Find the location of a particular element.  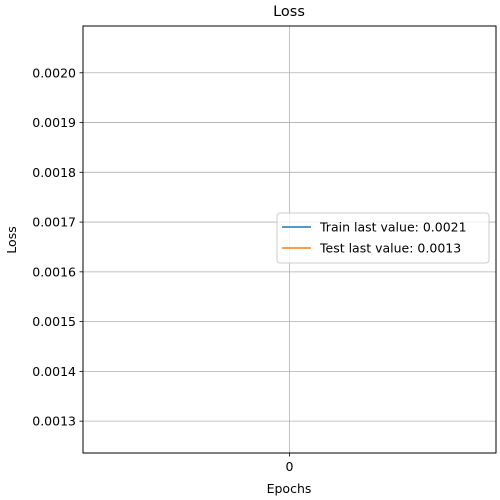

x-axis-label: Epochs is located at coordinates (289, 488).